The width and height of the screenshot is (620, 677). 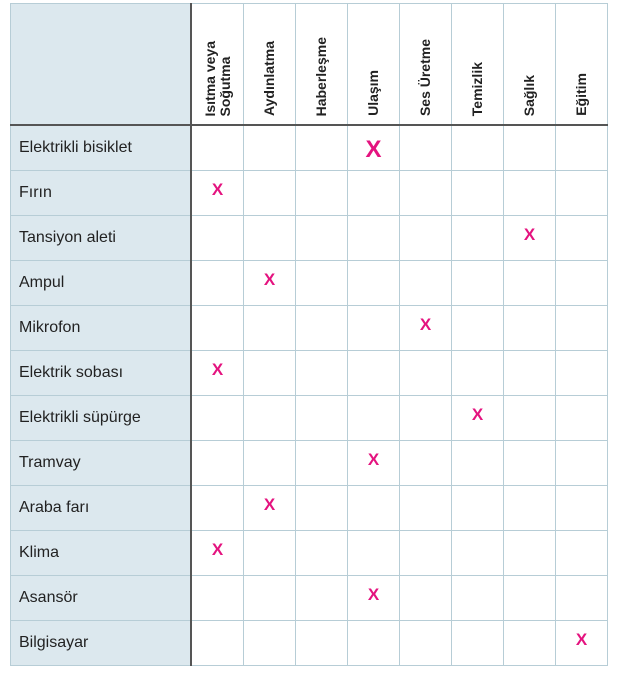 I want to click on table-row: Elektrikli bisiklet X, so click(x=309, y=147).